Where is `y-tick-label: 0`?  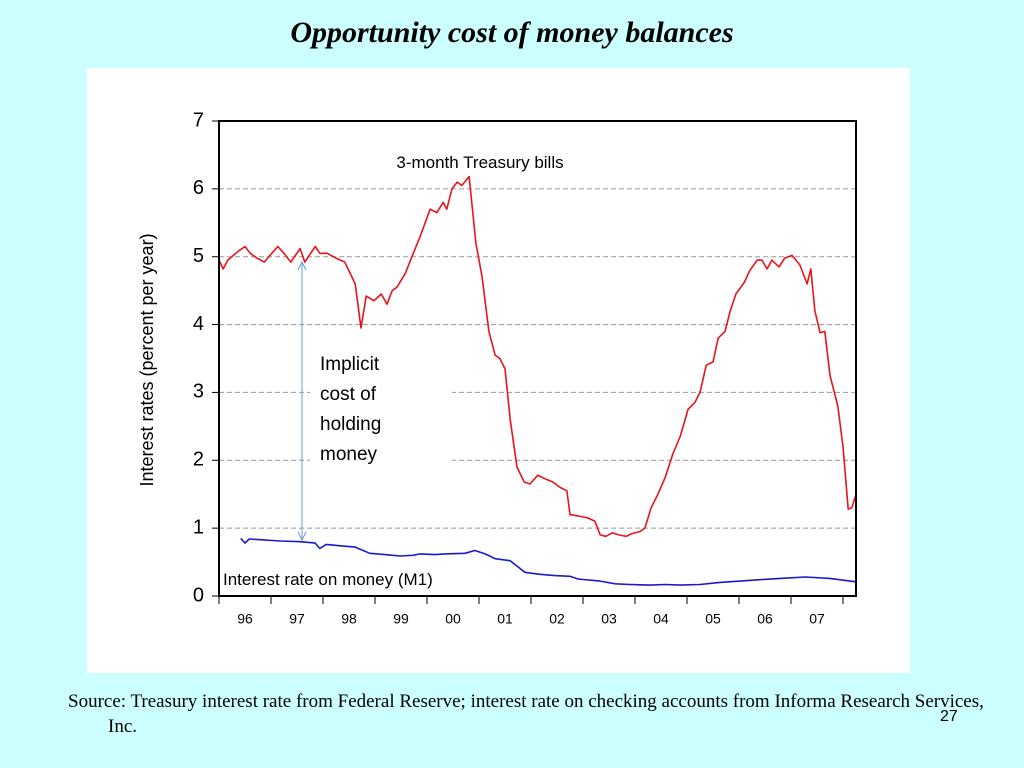
y-tick-label: 0 is located at coordinates (198, 595).